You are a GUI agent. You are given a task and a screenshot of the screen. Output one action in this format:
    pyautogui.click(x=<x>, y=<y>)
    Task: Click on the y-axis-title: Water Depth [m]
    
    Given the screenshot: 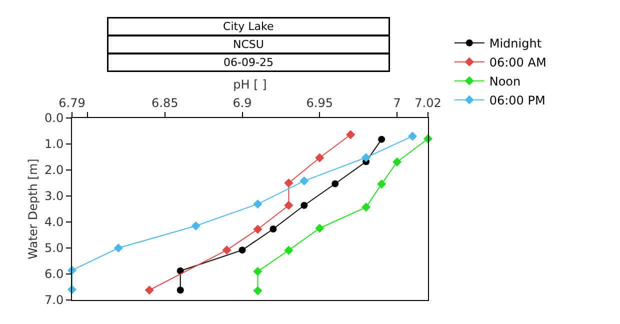 What is the action you would take?
    pyautogui.click(x=33, y=209)
    